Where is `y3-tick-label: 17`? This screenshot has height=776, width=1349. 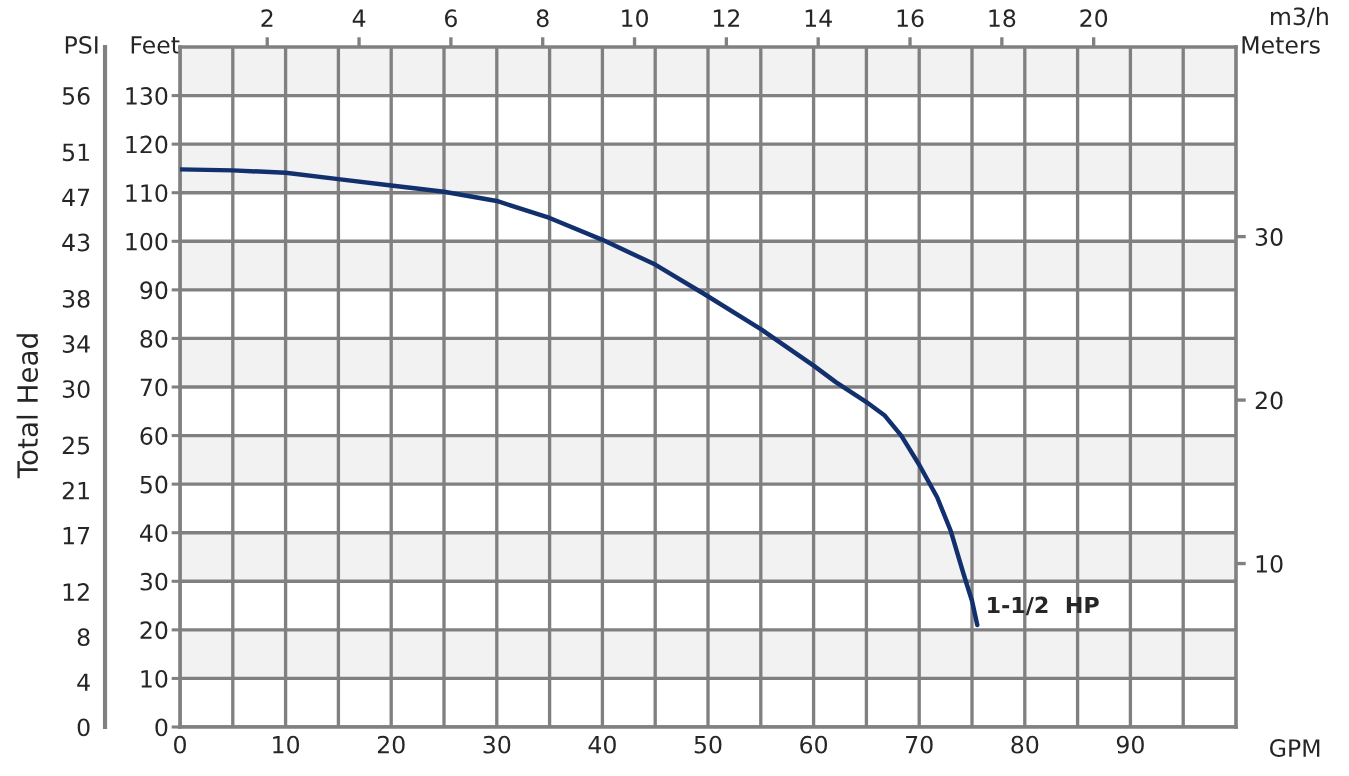
y3-tick-label: 17 is located at coordinates (76, 536).